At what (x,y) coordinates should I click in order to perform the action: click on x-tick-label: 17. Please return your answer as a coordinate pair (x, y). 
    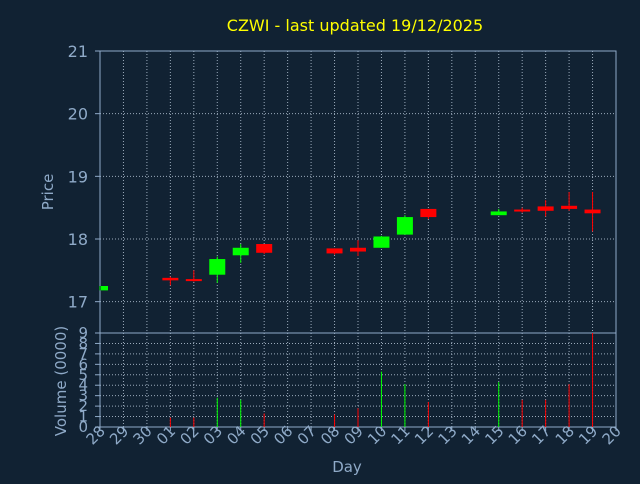
    Looking at the image, I should click on (541, 435).